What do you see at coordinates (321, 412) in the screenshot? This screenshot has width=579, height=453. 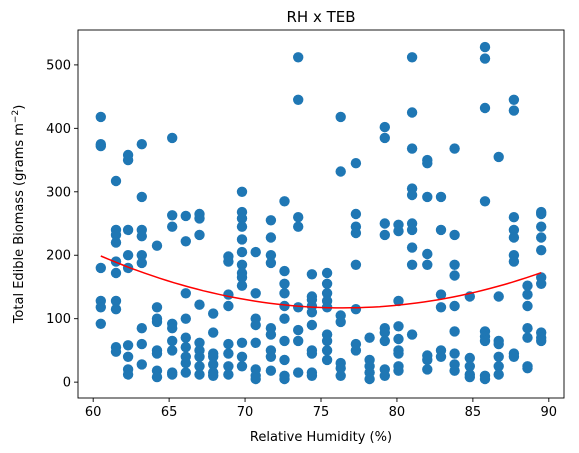 I see `x-tick-label: 75` at bounding box center [321, 412].